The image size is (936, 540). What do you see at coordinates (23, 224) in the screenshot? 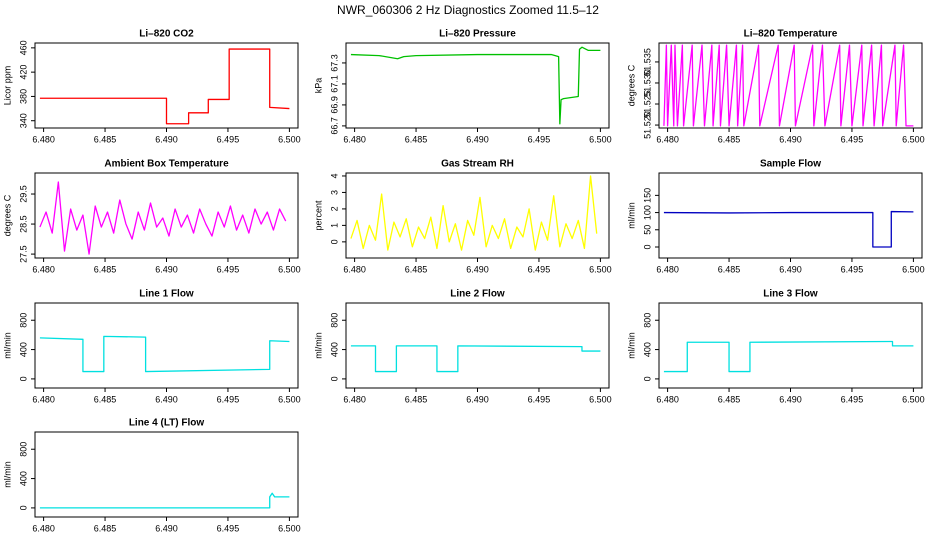
I see `y-tick-label: 28.5` at bounding box center [23, 224].